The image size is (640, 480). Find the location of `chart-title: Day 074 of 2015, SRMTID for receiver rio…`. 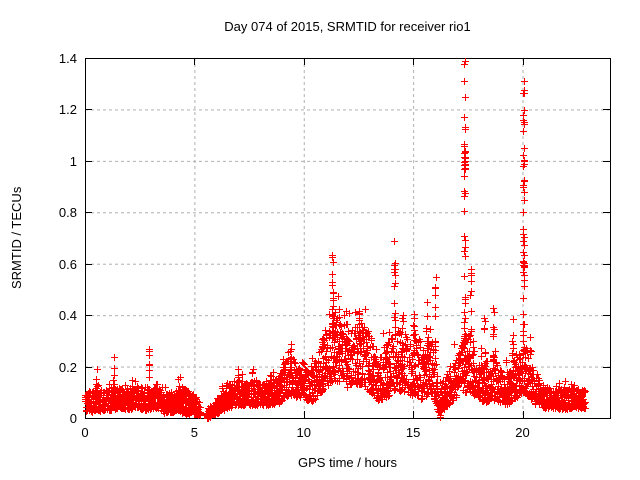

chart-title: Day 074 of 2015, SRMTID for receiver rio… is located at coordinates (347, 26).